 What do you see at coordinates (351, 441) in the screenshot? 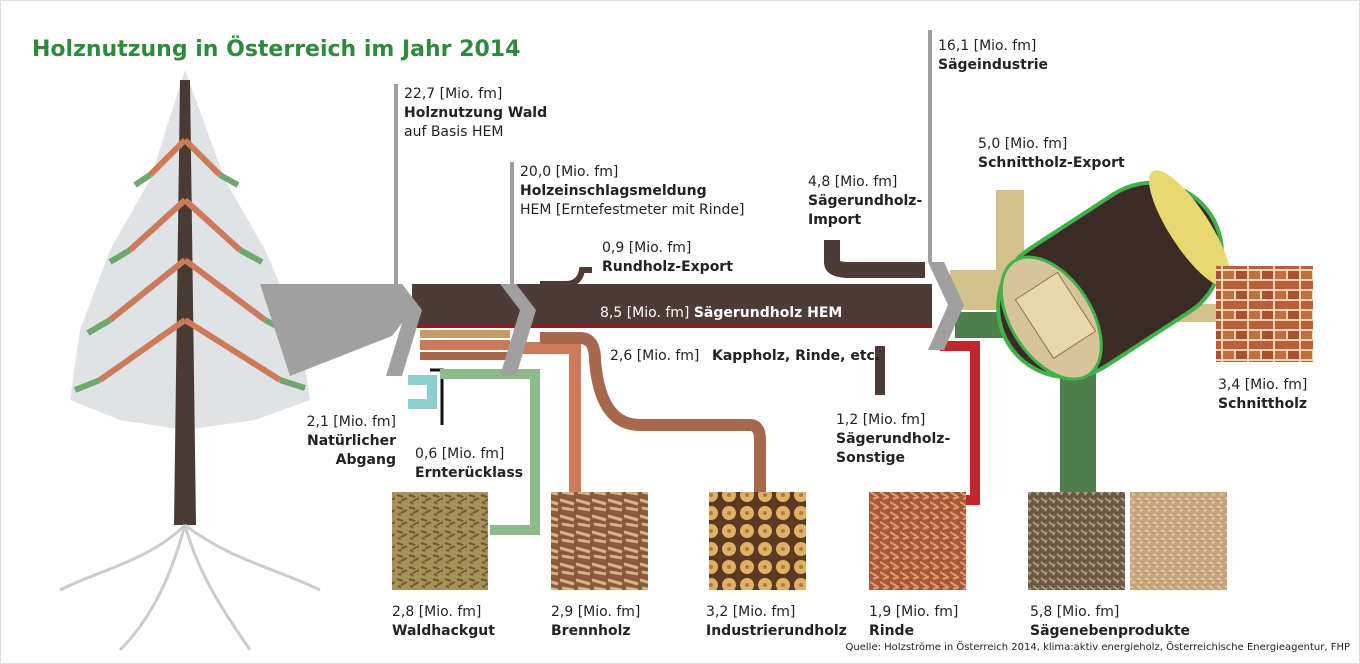
I see `label: Natürlicher` at bounding box center [351, 441].